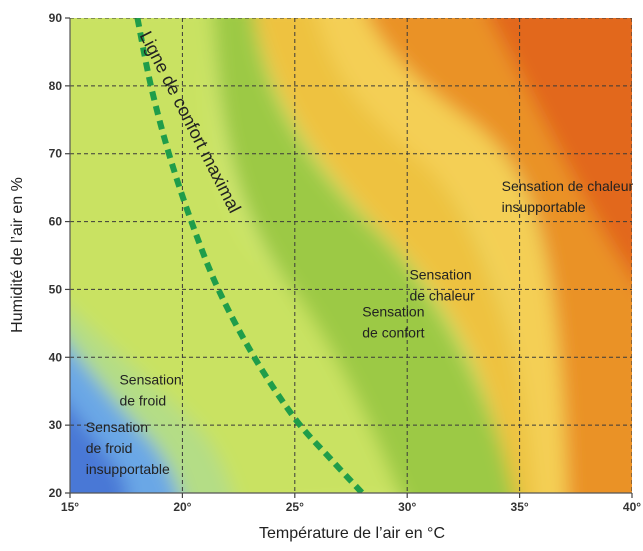 The image size is (643, 551). Describe the element at coordinates (56, 86) in the screenshot. I see `y-tick-label: 80` at that location.